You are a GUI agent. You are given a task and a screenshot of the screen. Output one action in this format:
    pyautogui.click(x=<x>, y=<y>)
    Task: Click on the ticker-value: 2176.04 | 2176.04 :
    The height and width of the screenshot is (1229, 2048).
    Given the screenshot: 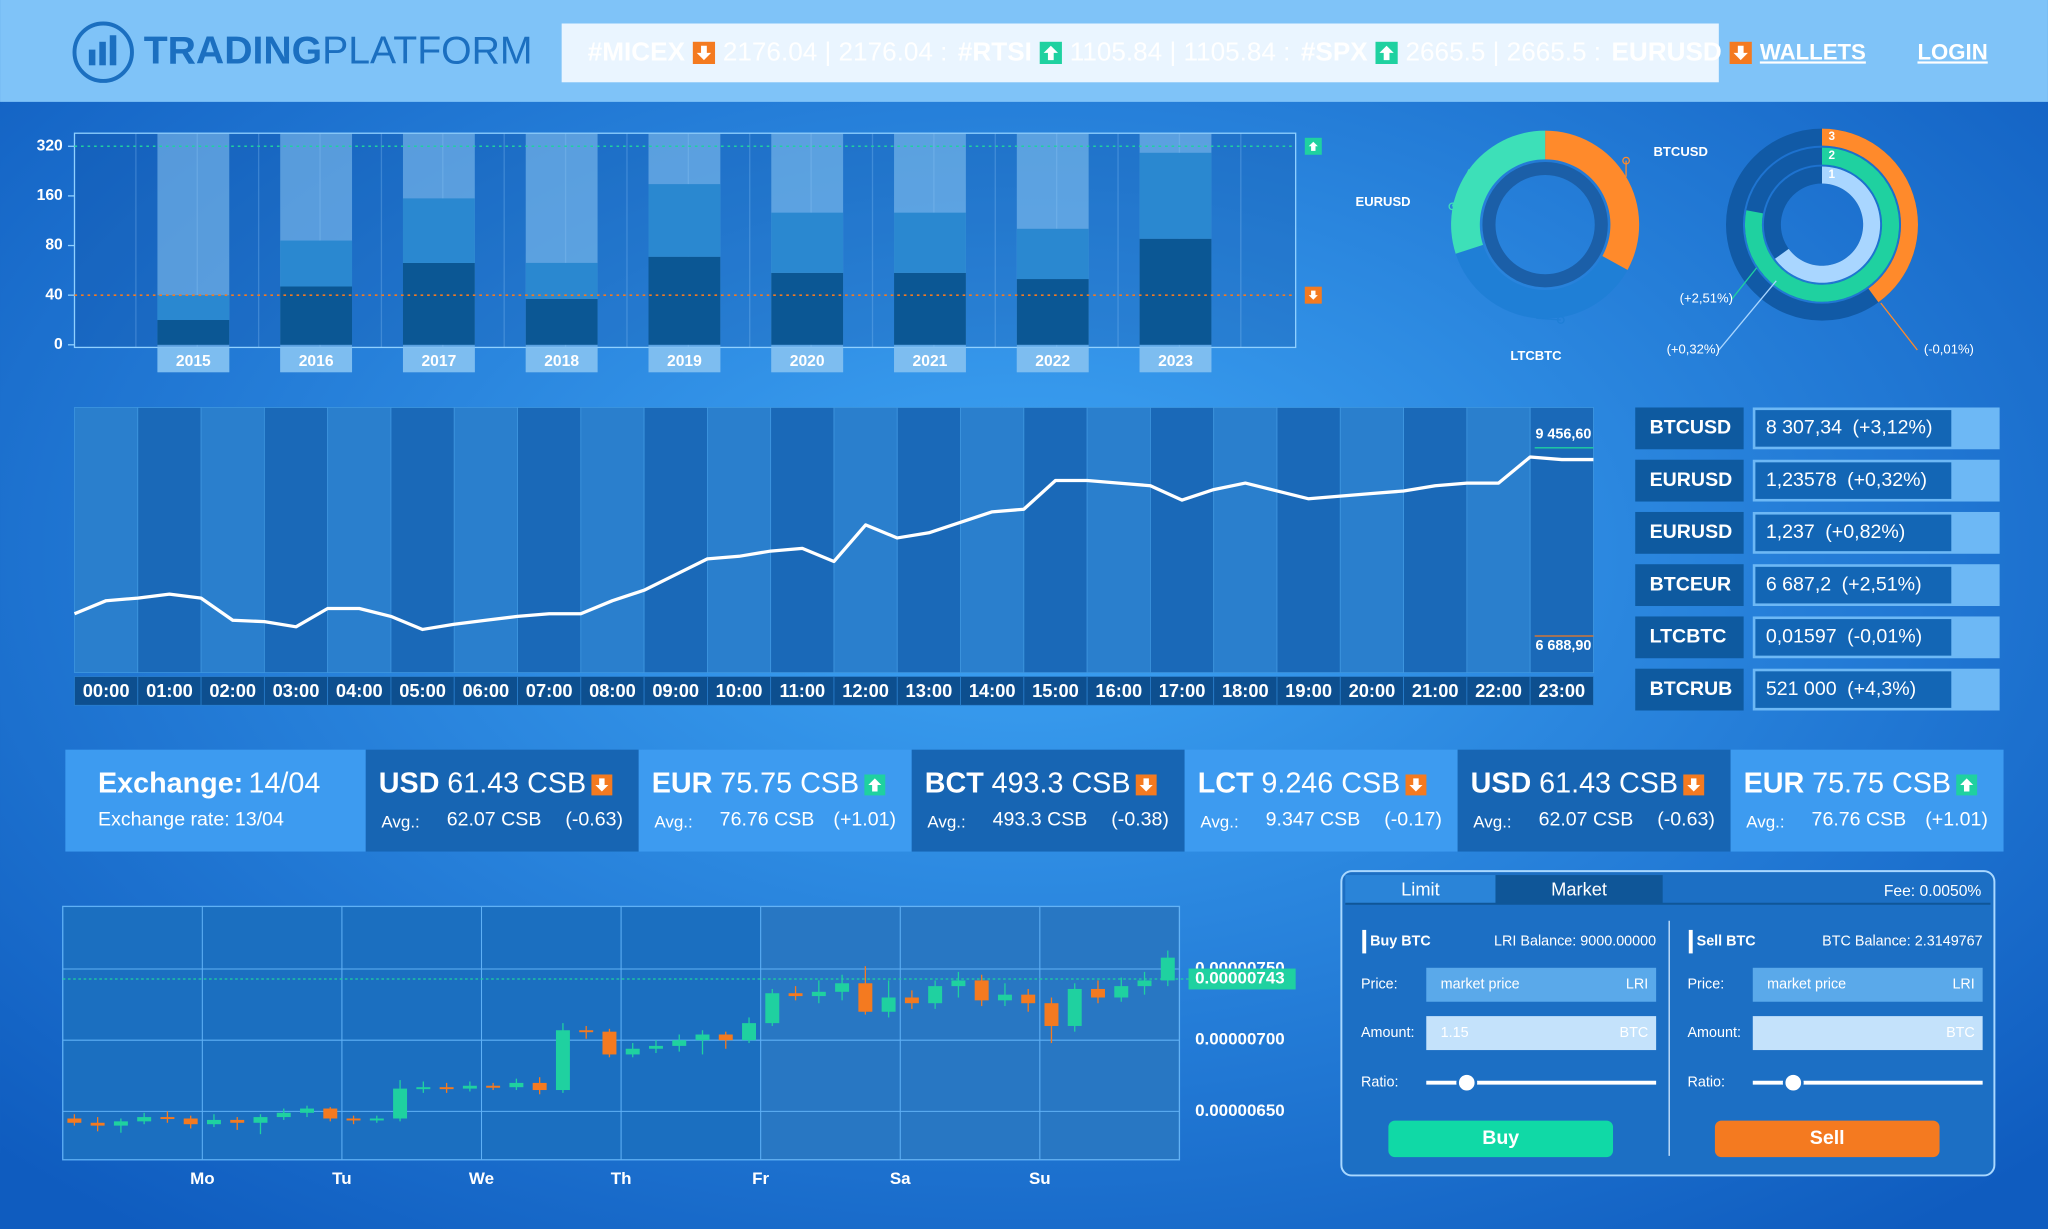 What is the action you would take?
    pyautogui.click(x=835, y=51)
    